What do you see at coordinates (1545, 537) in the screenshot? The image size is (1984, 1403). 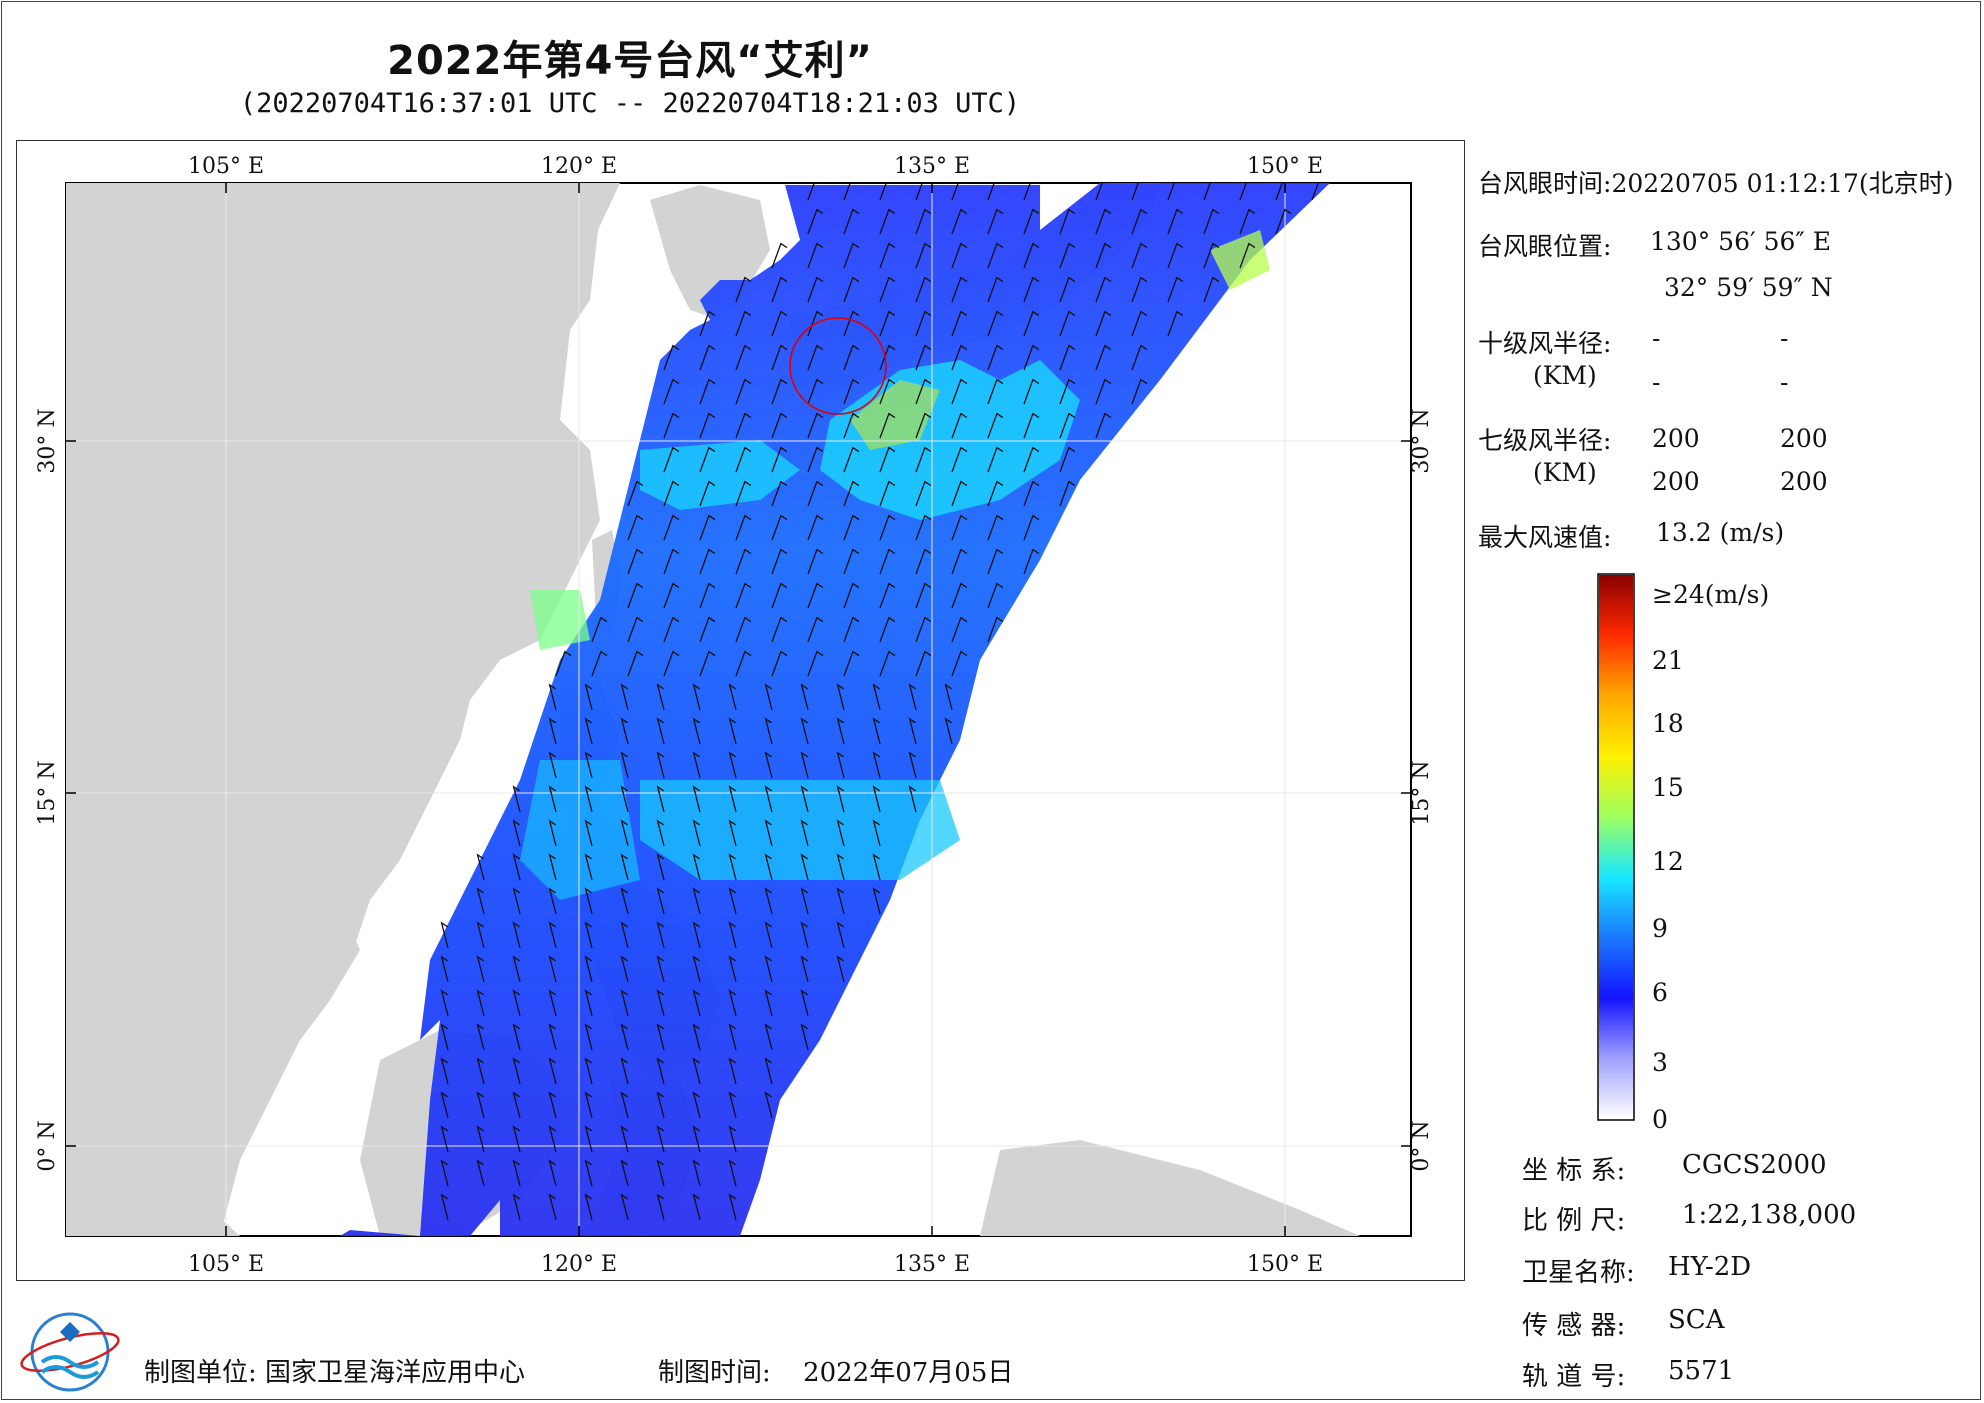 I see `max-wind-label: 最大风速值:` at bounding box center [1545, 537].